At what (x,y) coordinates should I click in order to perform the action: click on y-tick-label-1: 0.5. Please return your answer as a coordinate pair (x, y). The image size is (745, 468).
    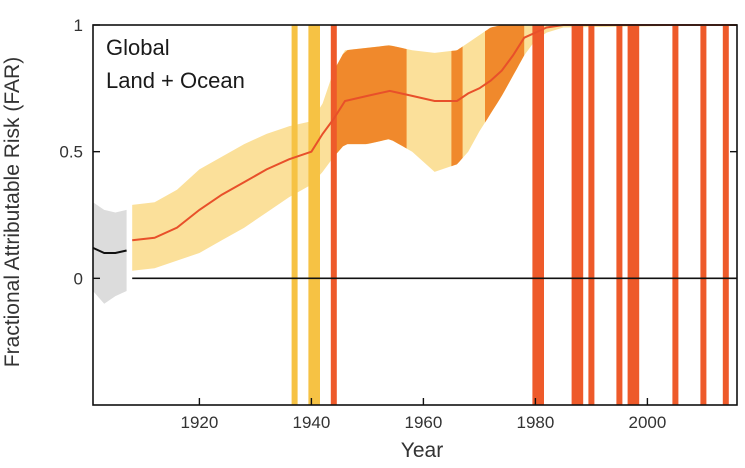
    Looking at the image, I should click on (71, 152).